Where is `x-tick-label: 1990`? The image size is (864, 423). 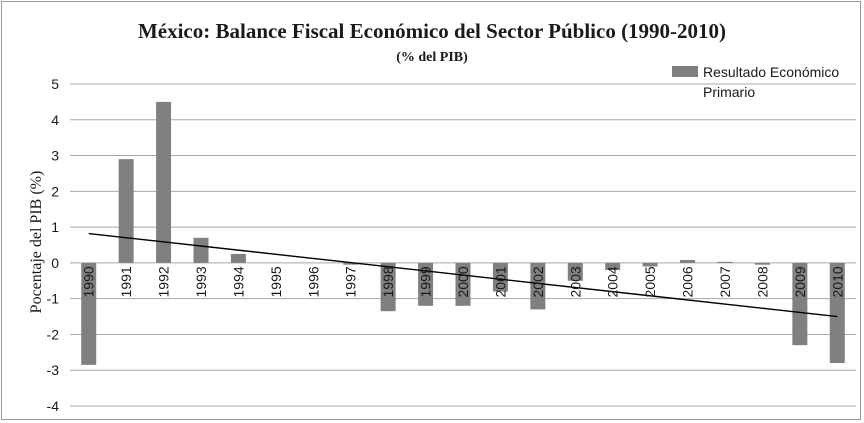 x-tick-label: 1990 is located at coordinates (89, 281).